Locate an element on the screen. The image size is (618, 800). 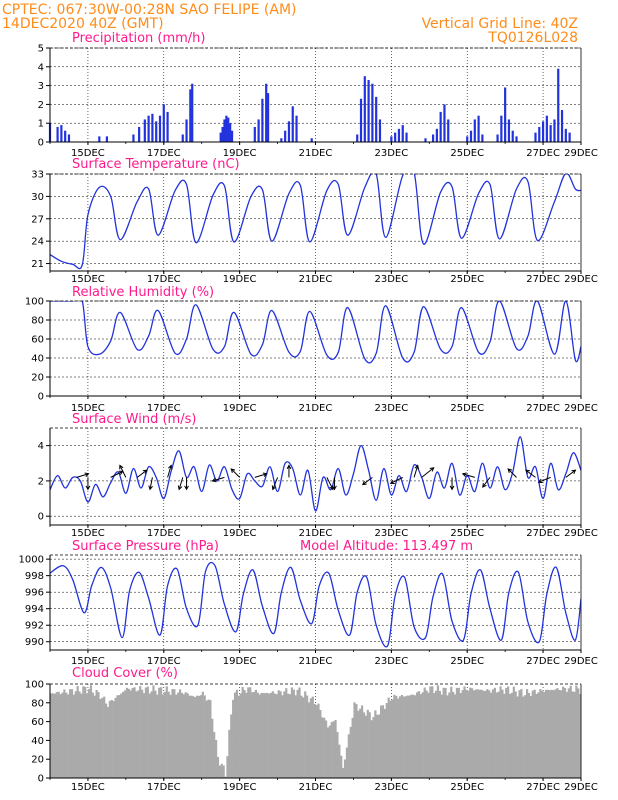
y-tick-label: 33 is located at coordinates (37, 175).